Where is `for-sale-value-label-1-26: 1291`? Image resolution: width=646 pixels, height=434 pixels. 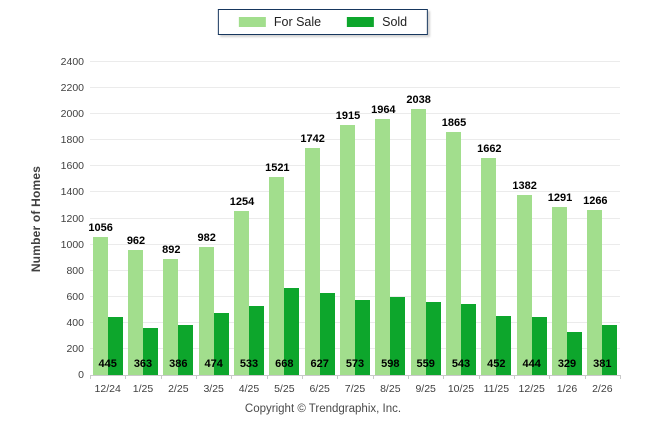 for-sale-value-label-1-26: 1291 is located at coordinates (560, 197).